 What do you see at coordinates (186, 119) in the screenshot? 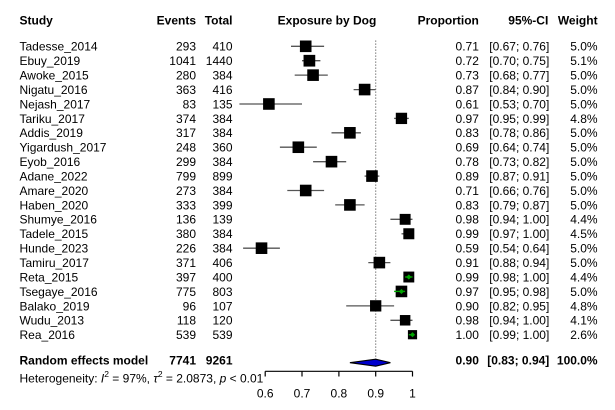
I see `svg-text: 374` at bounding box center [186, 119].